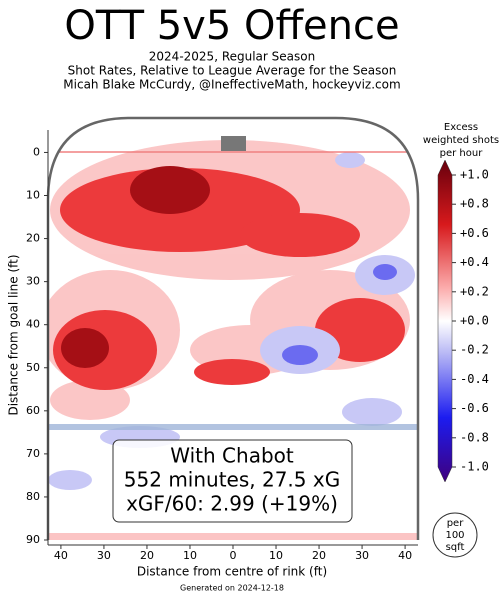  What do you see at coordinates (474, 379) in the screenshot?
I see `colorbar-tick-label: -0.4` at bounding box center [474, 379].